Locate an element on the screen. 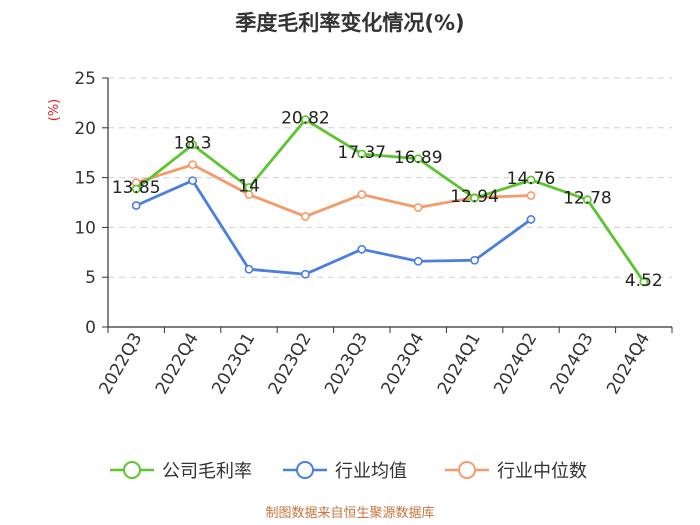  x-tick-label: 2022Q3 is located at coordinates (120, 364).